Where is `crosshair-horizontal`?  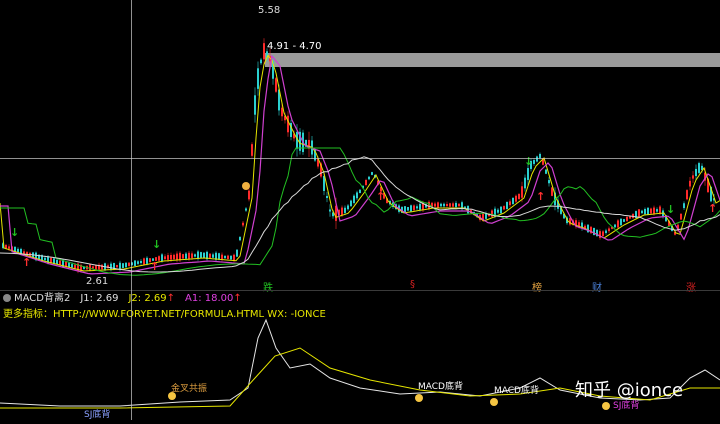
crosshair-horizontal is located at coordinates (360, 158).